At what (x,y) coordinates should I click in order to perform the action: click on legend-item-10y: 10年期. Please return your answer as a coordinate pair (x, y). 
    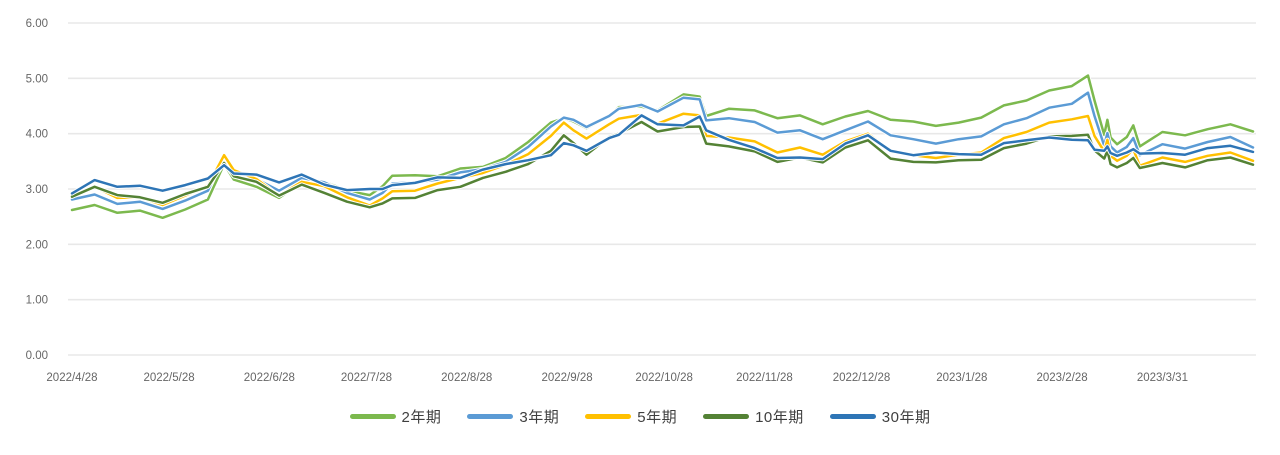
    Looking at the image, I should click on (753, 416).